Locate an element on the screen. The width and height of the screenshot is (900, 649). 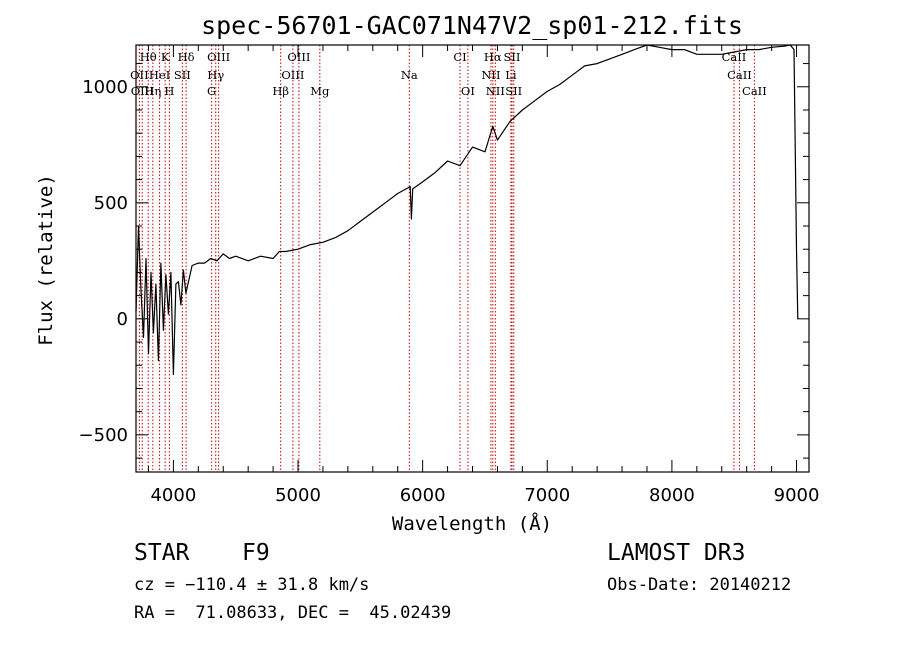
y-tick-label: −500 is located at coordinates (103, 435).